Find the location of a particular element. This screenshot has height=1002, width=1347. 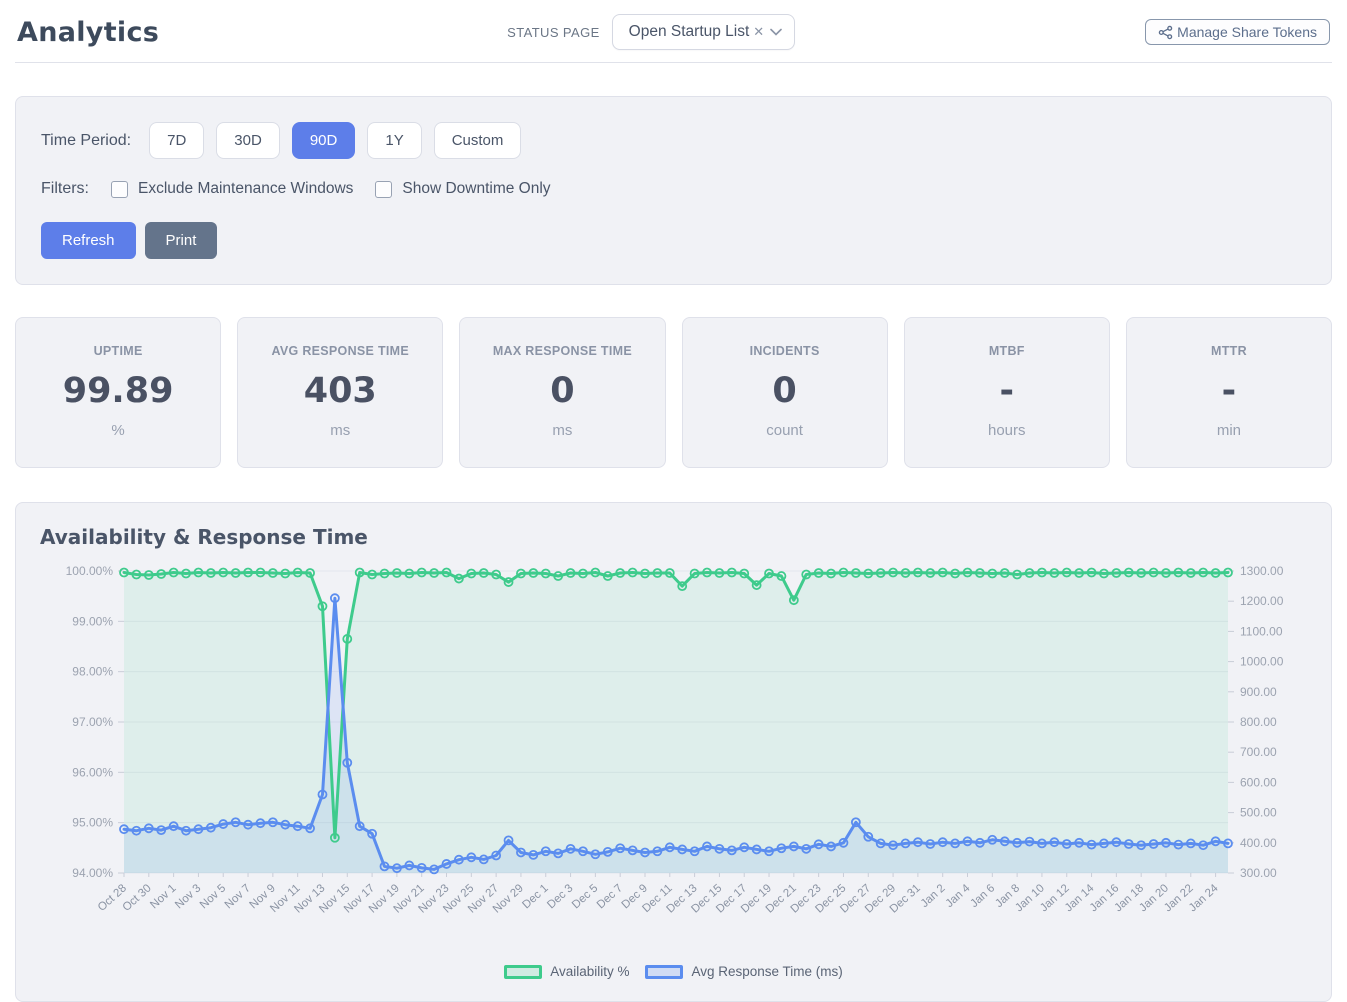

chart-legend: Availability % Avg Response Time (ms) is located at coordinates (673, 974).